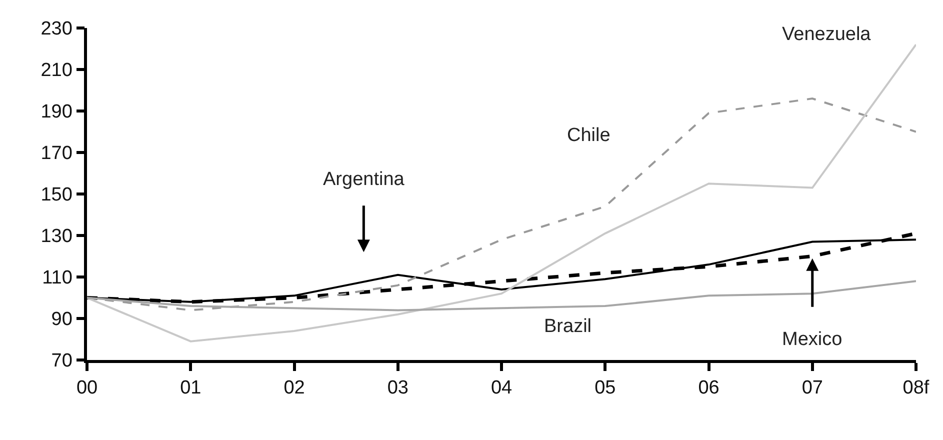  What do you see at coordinates (87, 388) in the screenshot?
I see `x-tick-label: 00` at bounding box center [87, 388].